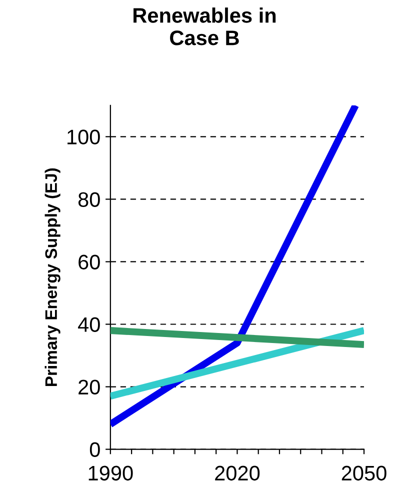 The height and width of the screenshot is (502, 409). What do you see at coordinates (205, 27) in the screenshot?
I see `chart-title: Renewables in Case B` at bounding box center [205, 27].